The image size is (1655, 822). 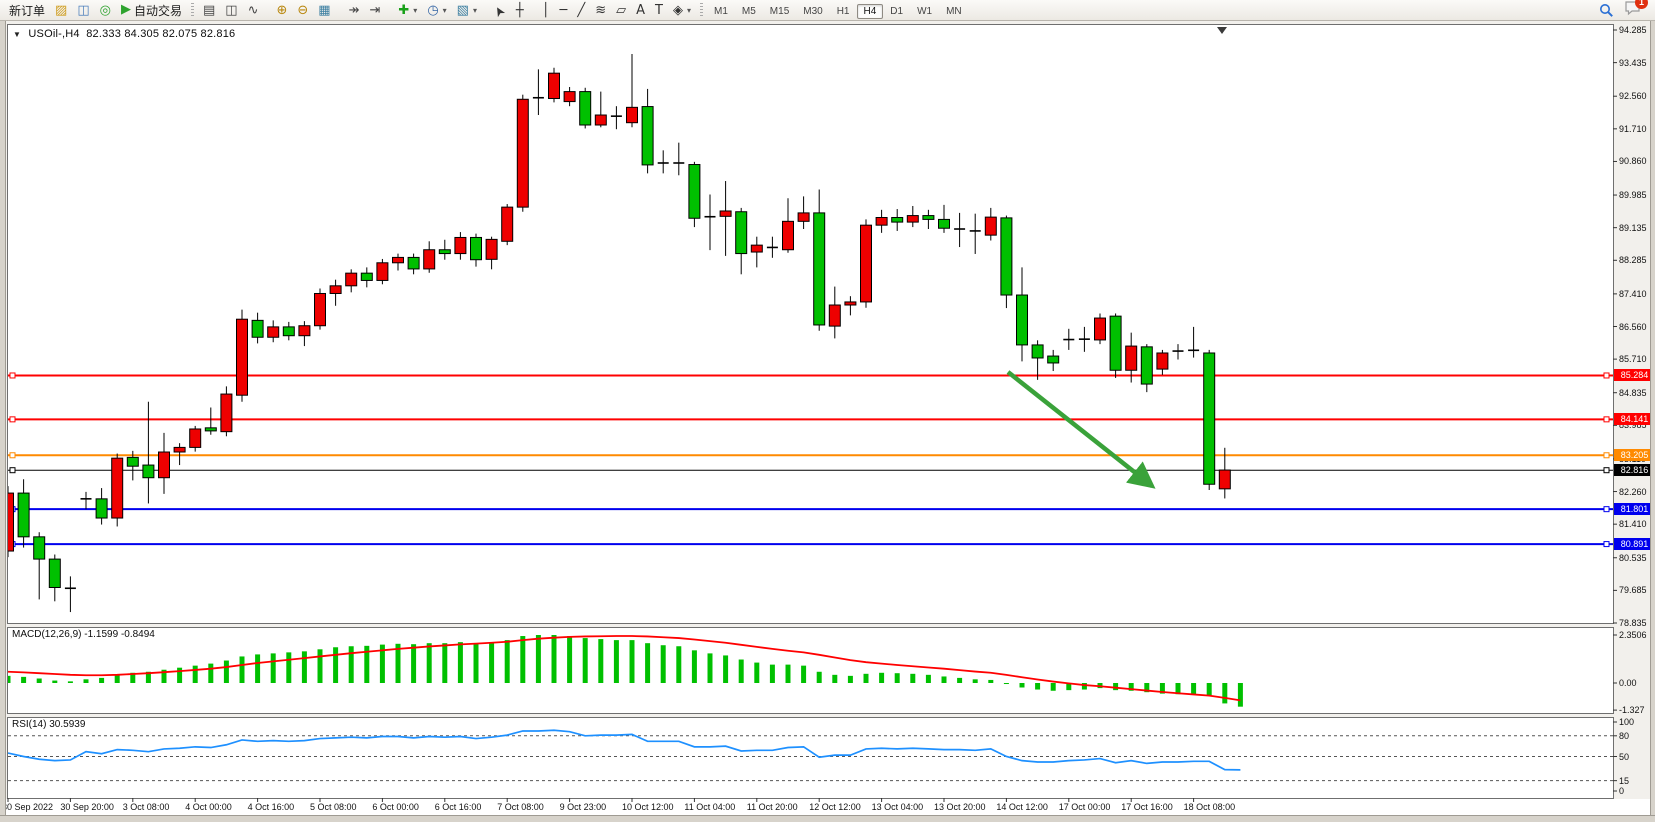 I want to click on chart-shift-icon: ⇥, so click(x=375, y=10).